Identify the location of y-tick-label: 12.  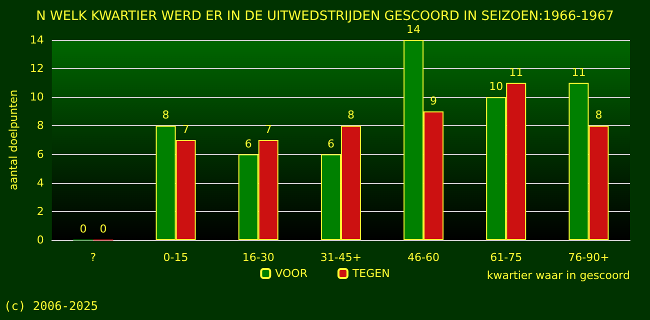
(37, 69).